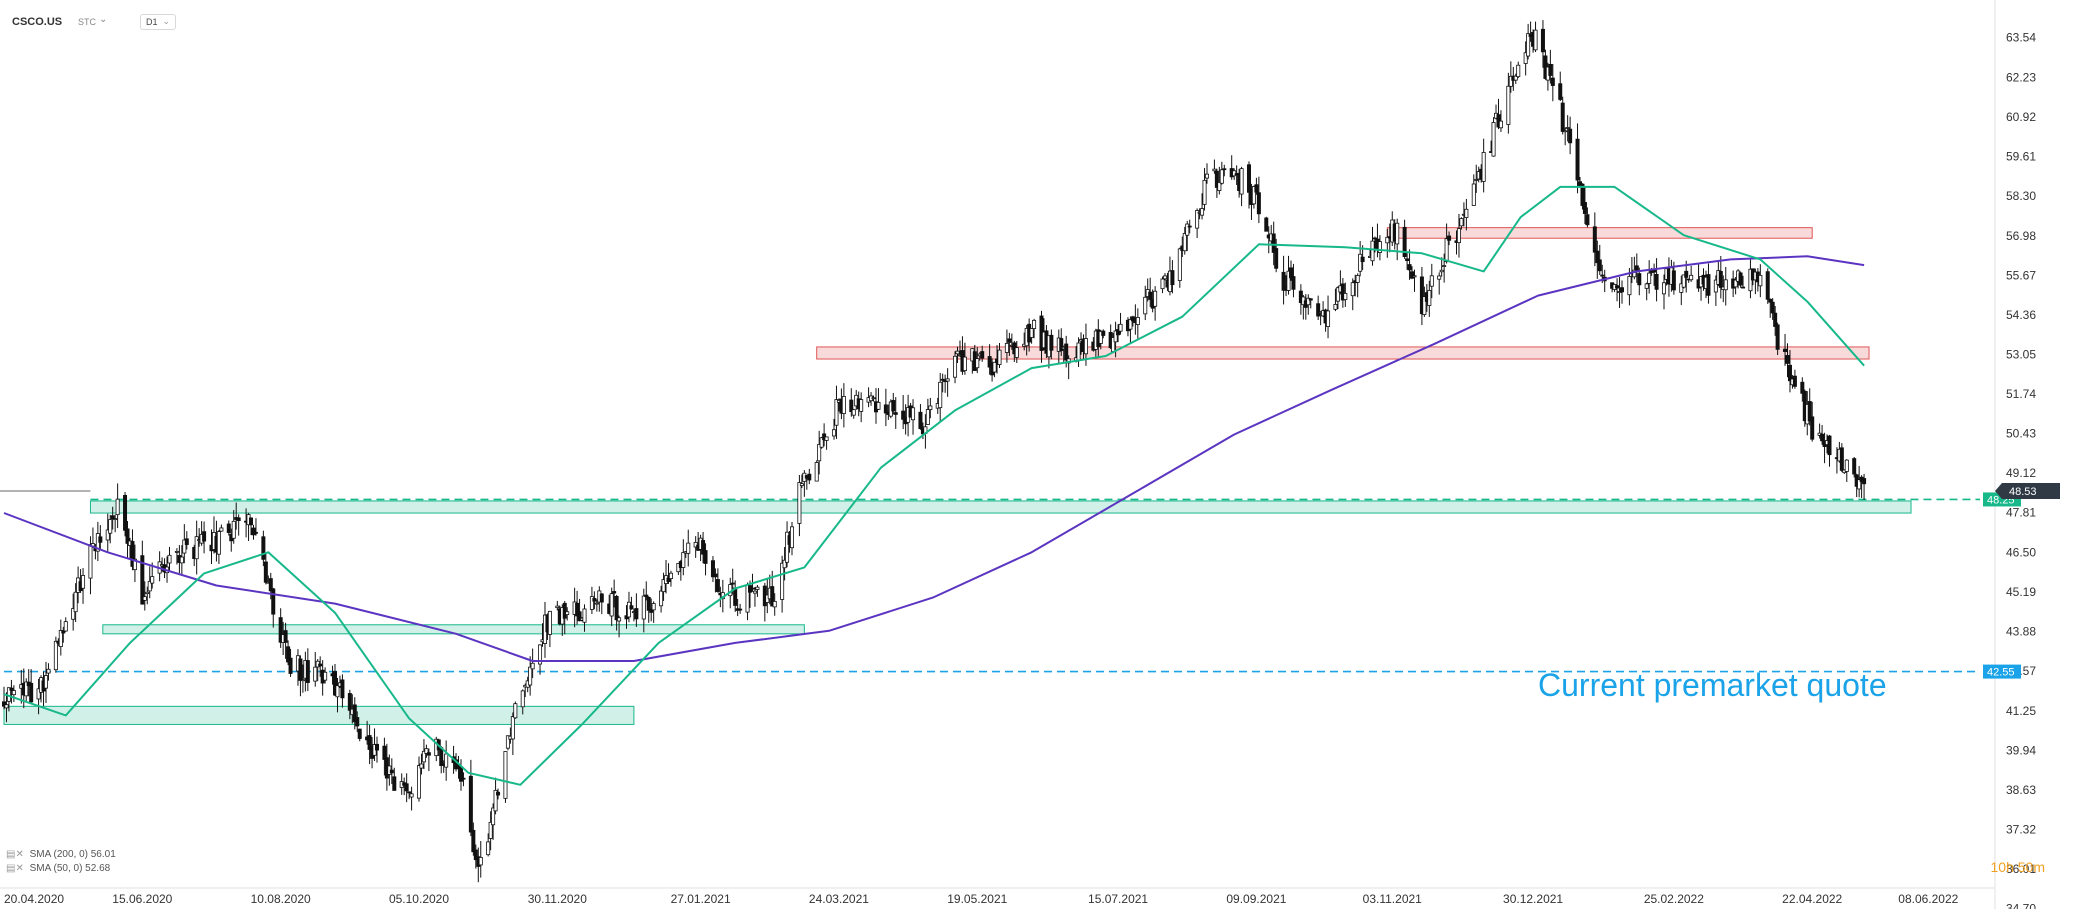 The width and height of the screenshot is (2079, 909). What do you see at coordinates (37, 22) in the screenshot?
I see `symbol-label: CSCO.US` at bounding box center [37, 22].